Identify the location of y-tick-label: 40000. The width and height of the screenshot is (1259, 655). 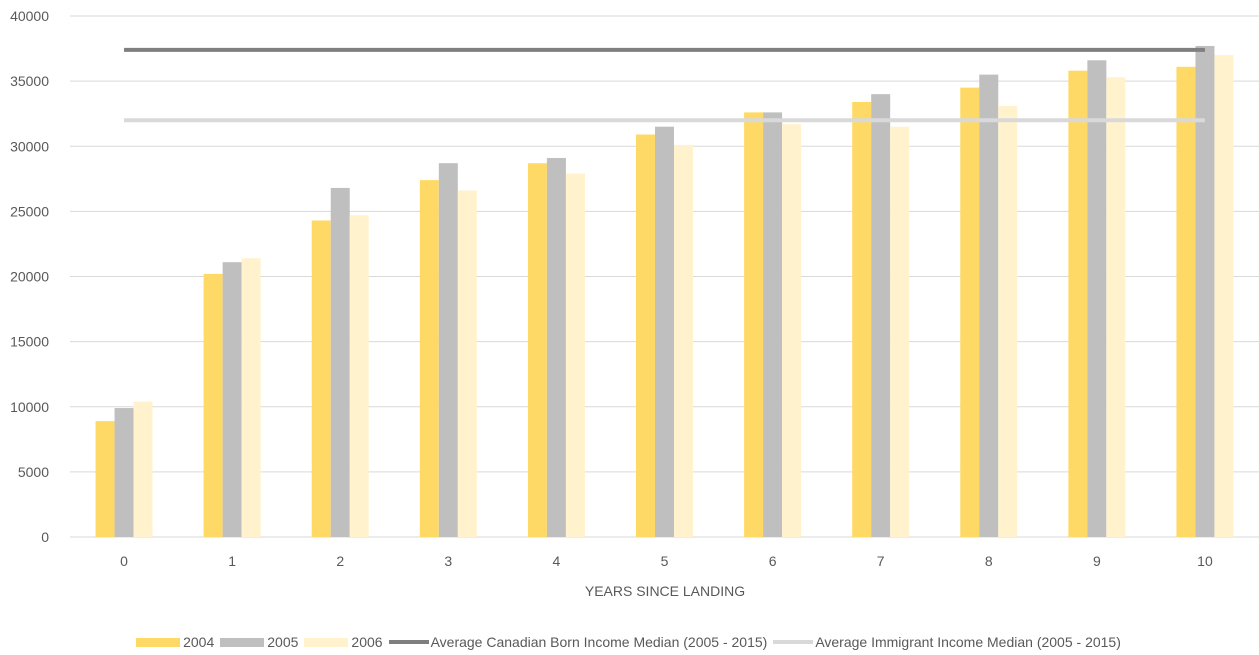
(29, 16).